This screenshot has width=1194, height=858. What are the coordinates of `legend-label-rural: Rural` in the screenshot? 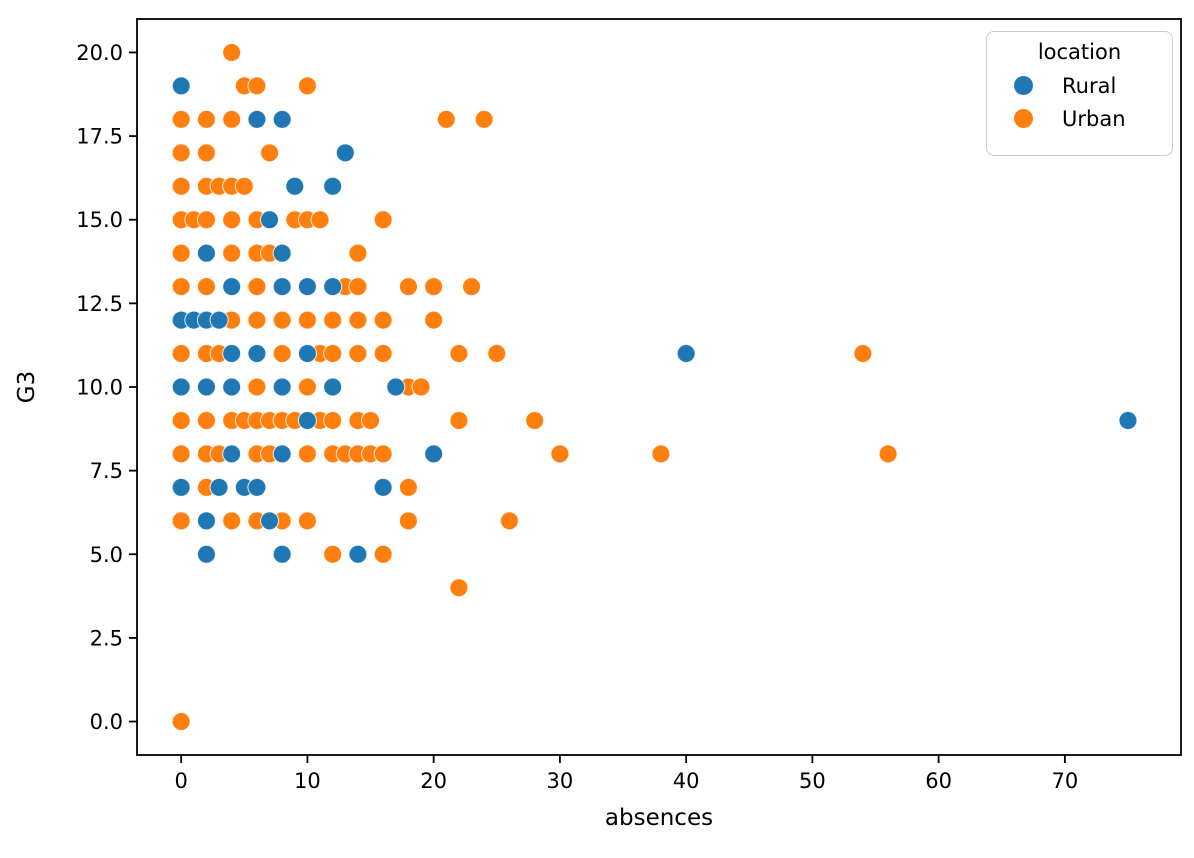 It's located at (1089, 85).